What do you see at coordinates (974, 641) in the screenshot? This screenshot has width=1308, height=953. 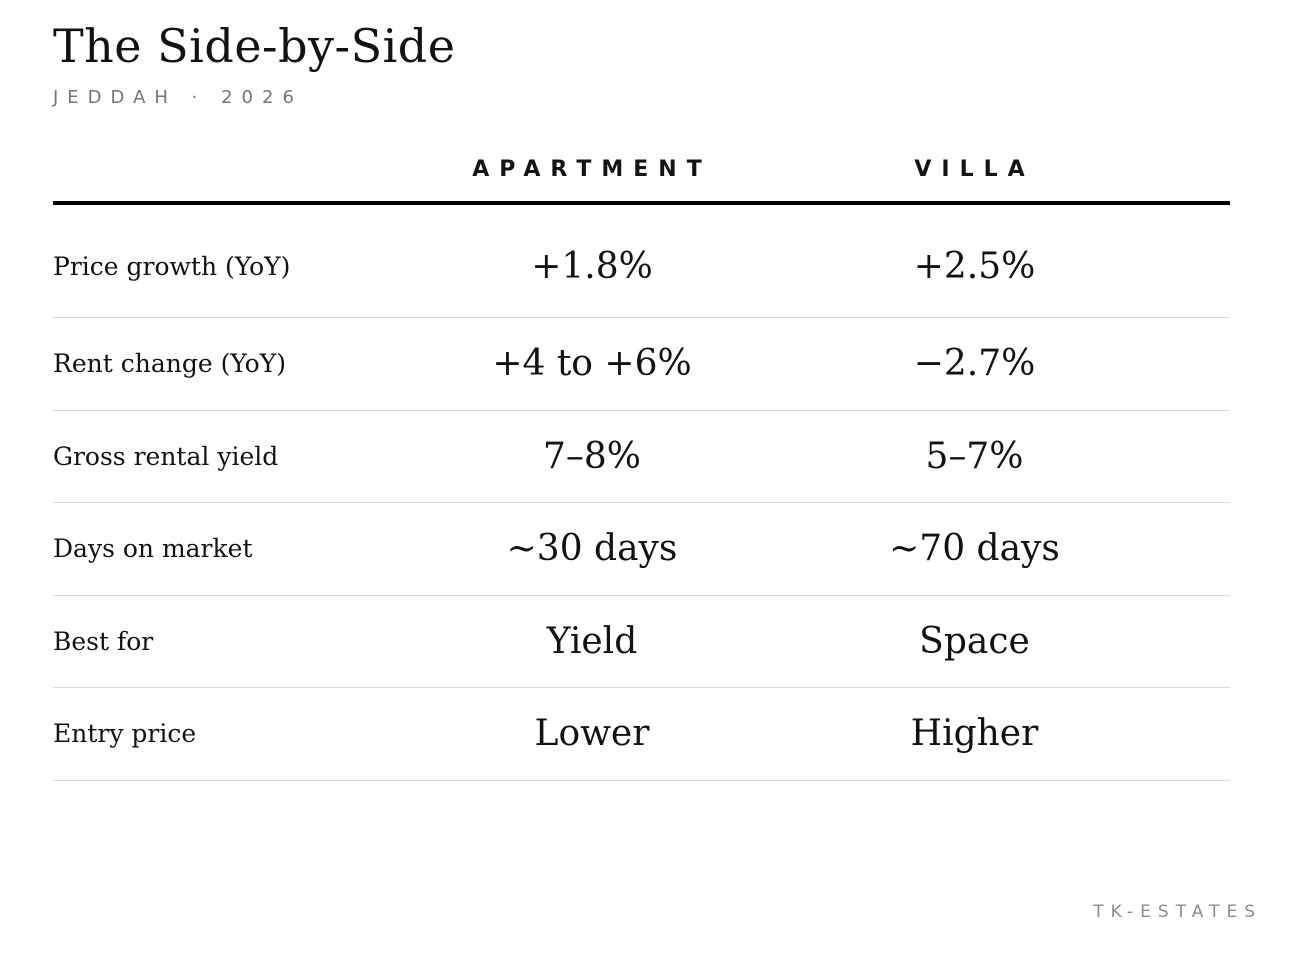 I see `cell-villa: Space` at bounding box center [974, 641].